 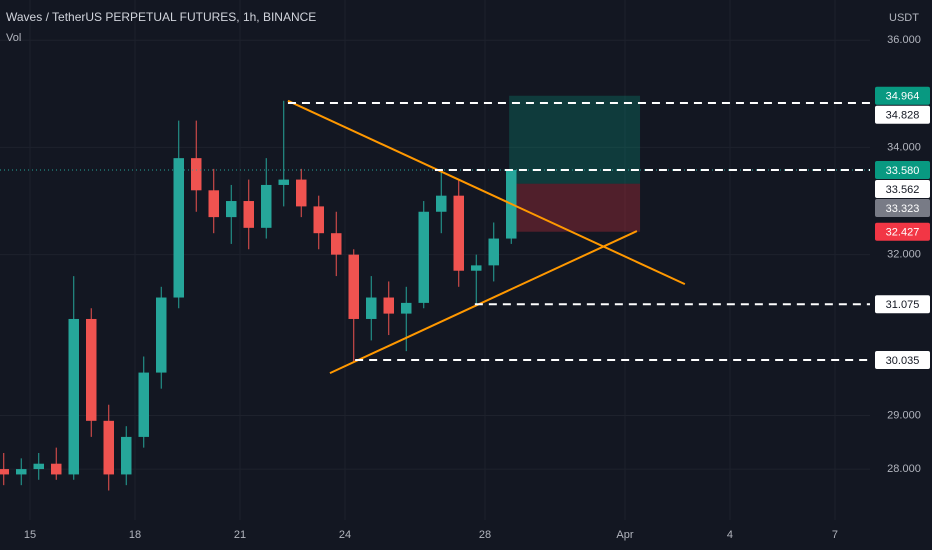 I want to click on x-tick-label: 21, so click(x=240, y=535).